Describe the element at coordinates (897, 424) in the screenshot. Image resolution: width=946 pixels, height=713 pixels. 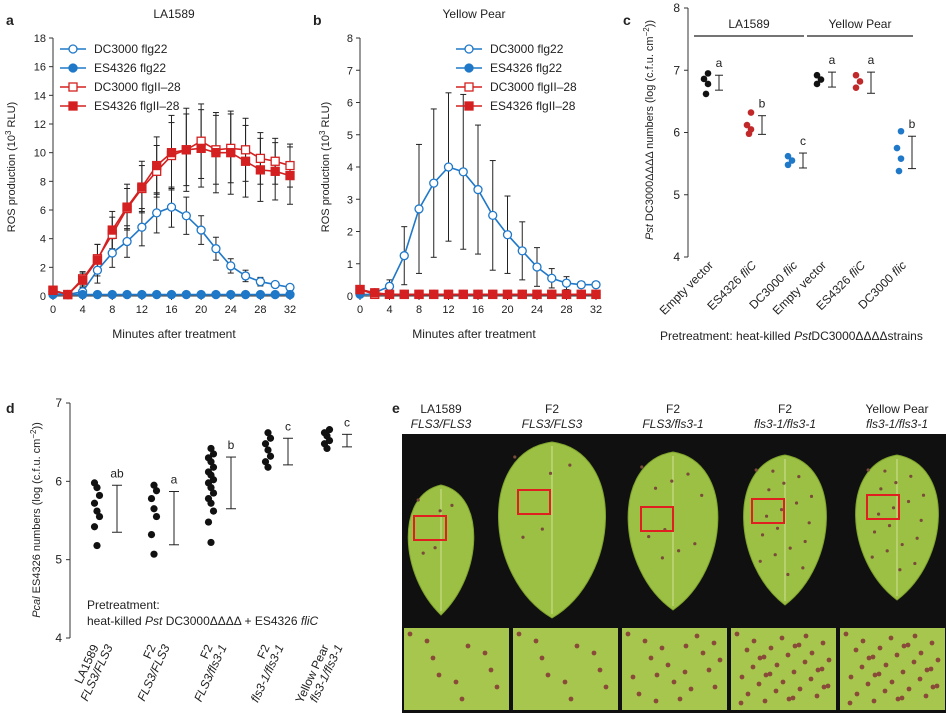
I see `leaf-label-line2: fls3-1/fls3-1` at that location.